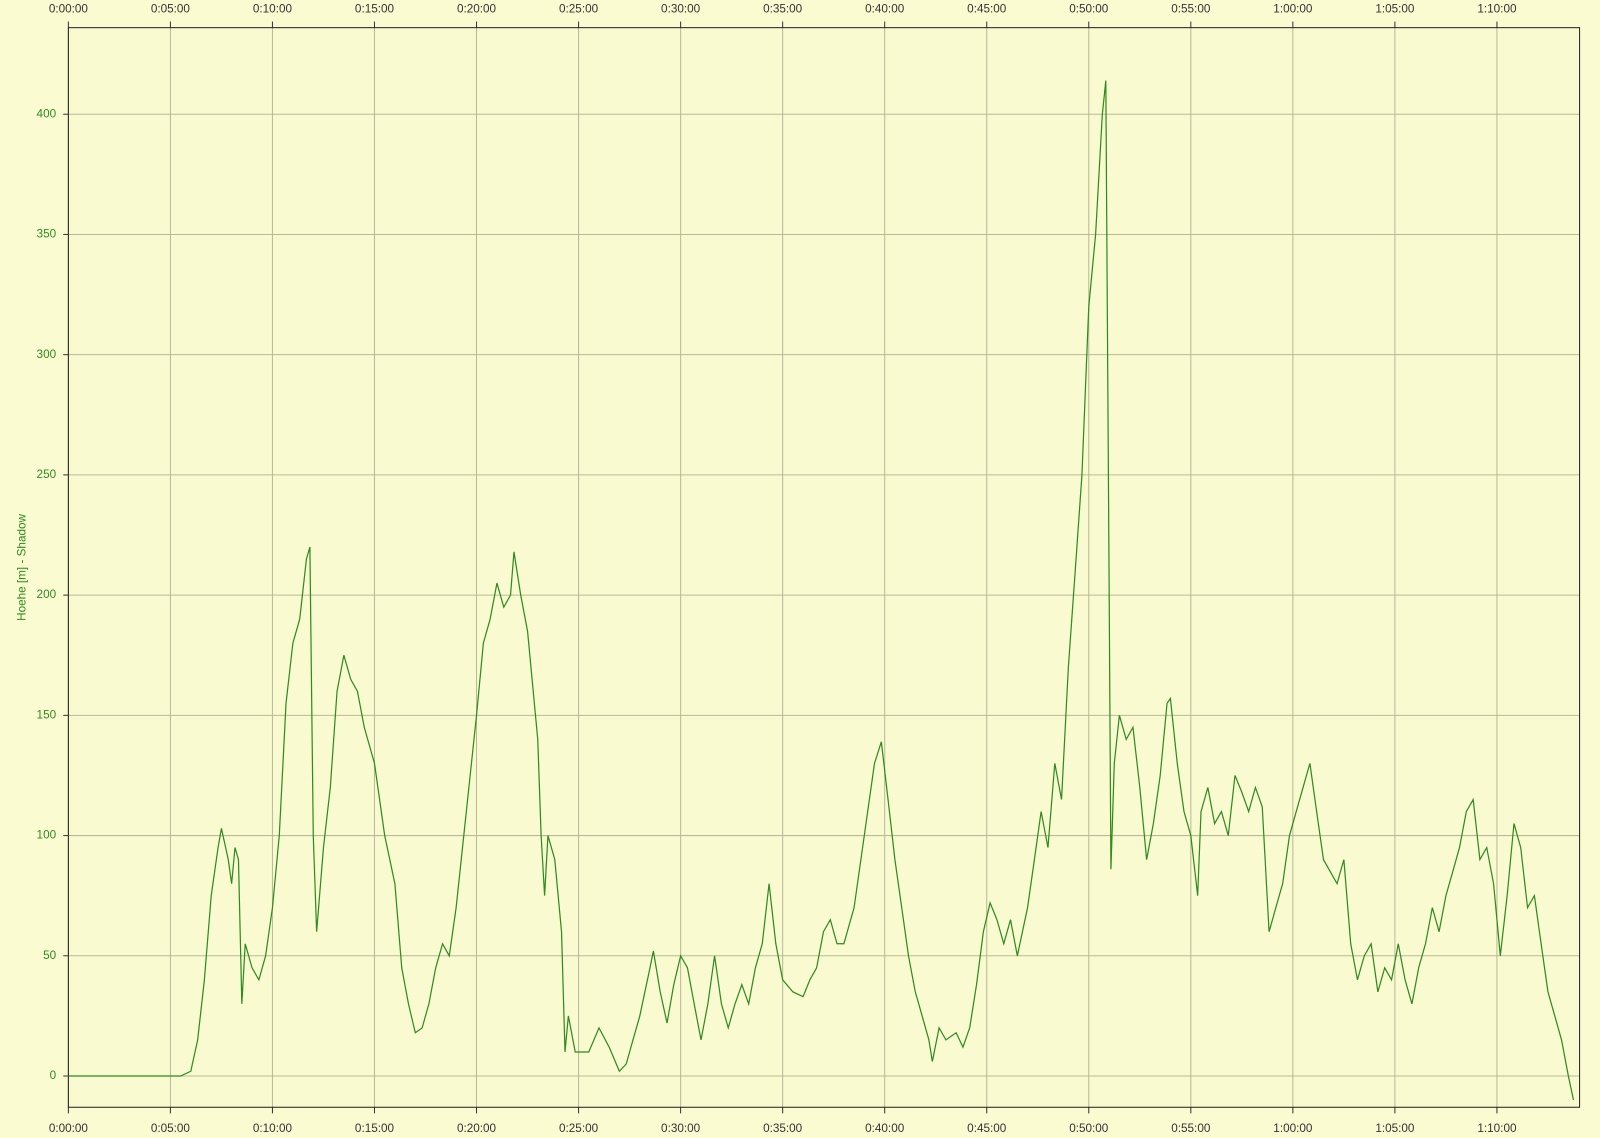 The width and height of the screenshot is (1600, 1138). I want to click on x-tick-label: 0:25:00, so click(579, 1128).